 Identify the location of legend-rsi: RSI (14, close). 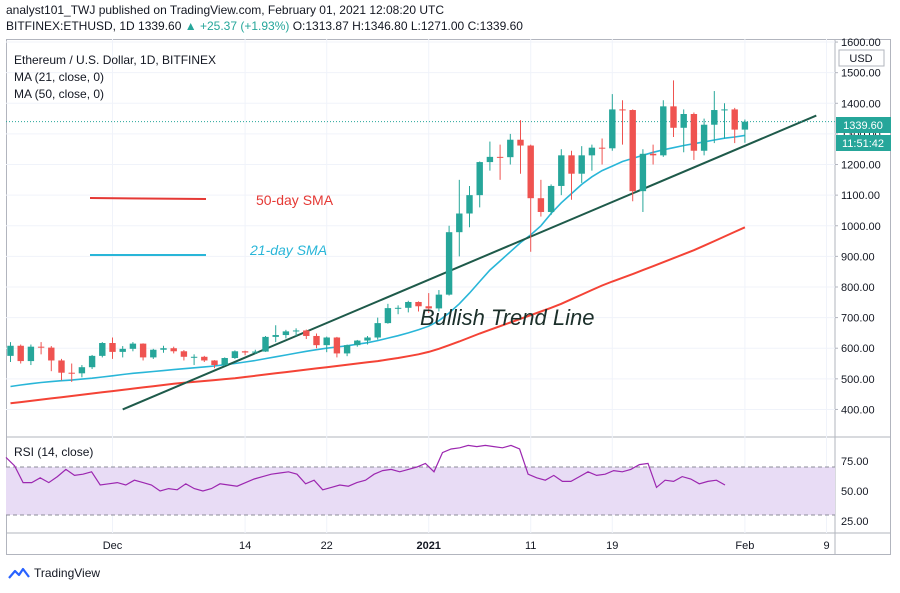
(53, 452).